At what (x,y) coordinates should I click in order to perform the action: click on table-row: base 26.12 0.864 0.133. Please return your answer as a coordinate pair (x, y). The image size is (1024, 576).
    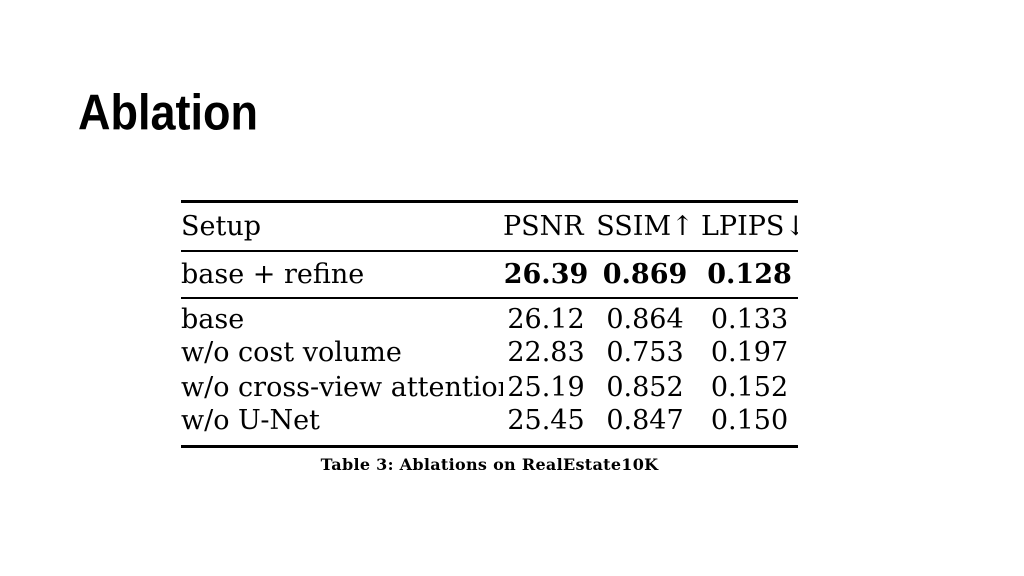
    Looking at the image, I should click on (489, 316).